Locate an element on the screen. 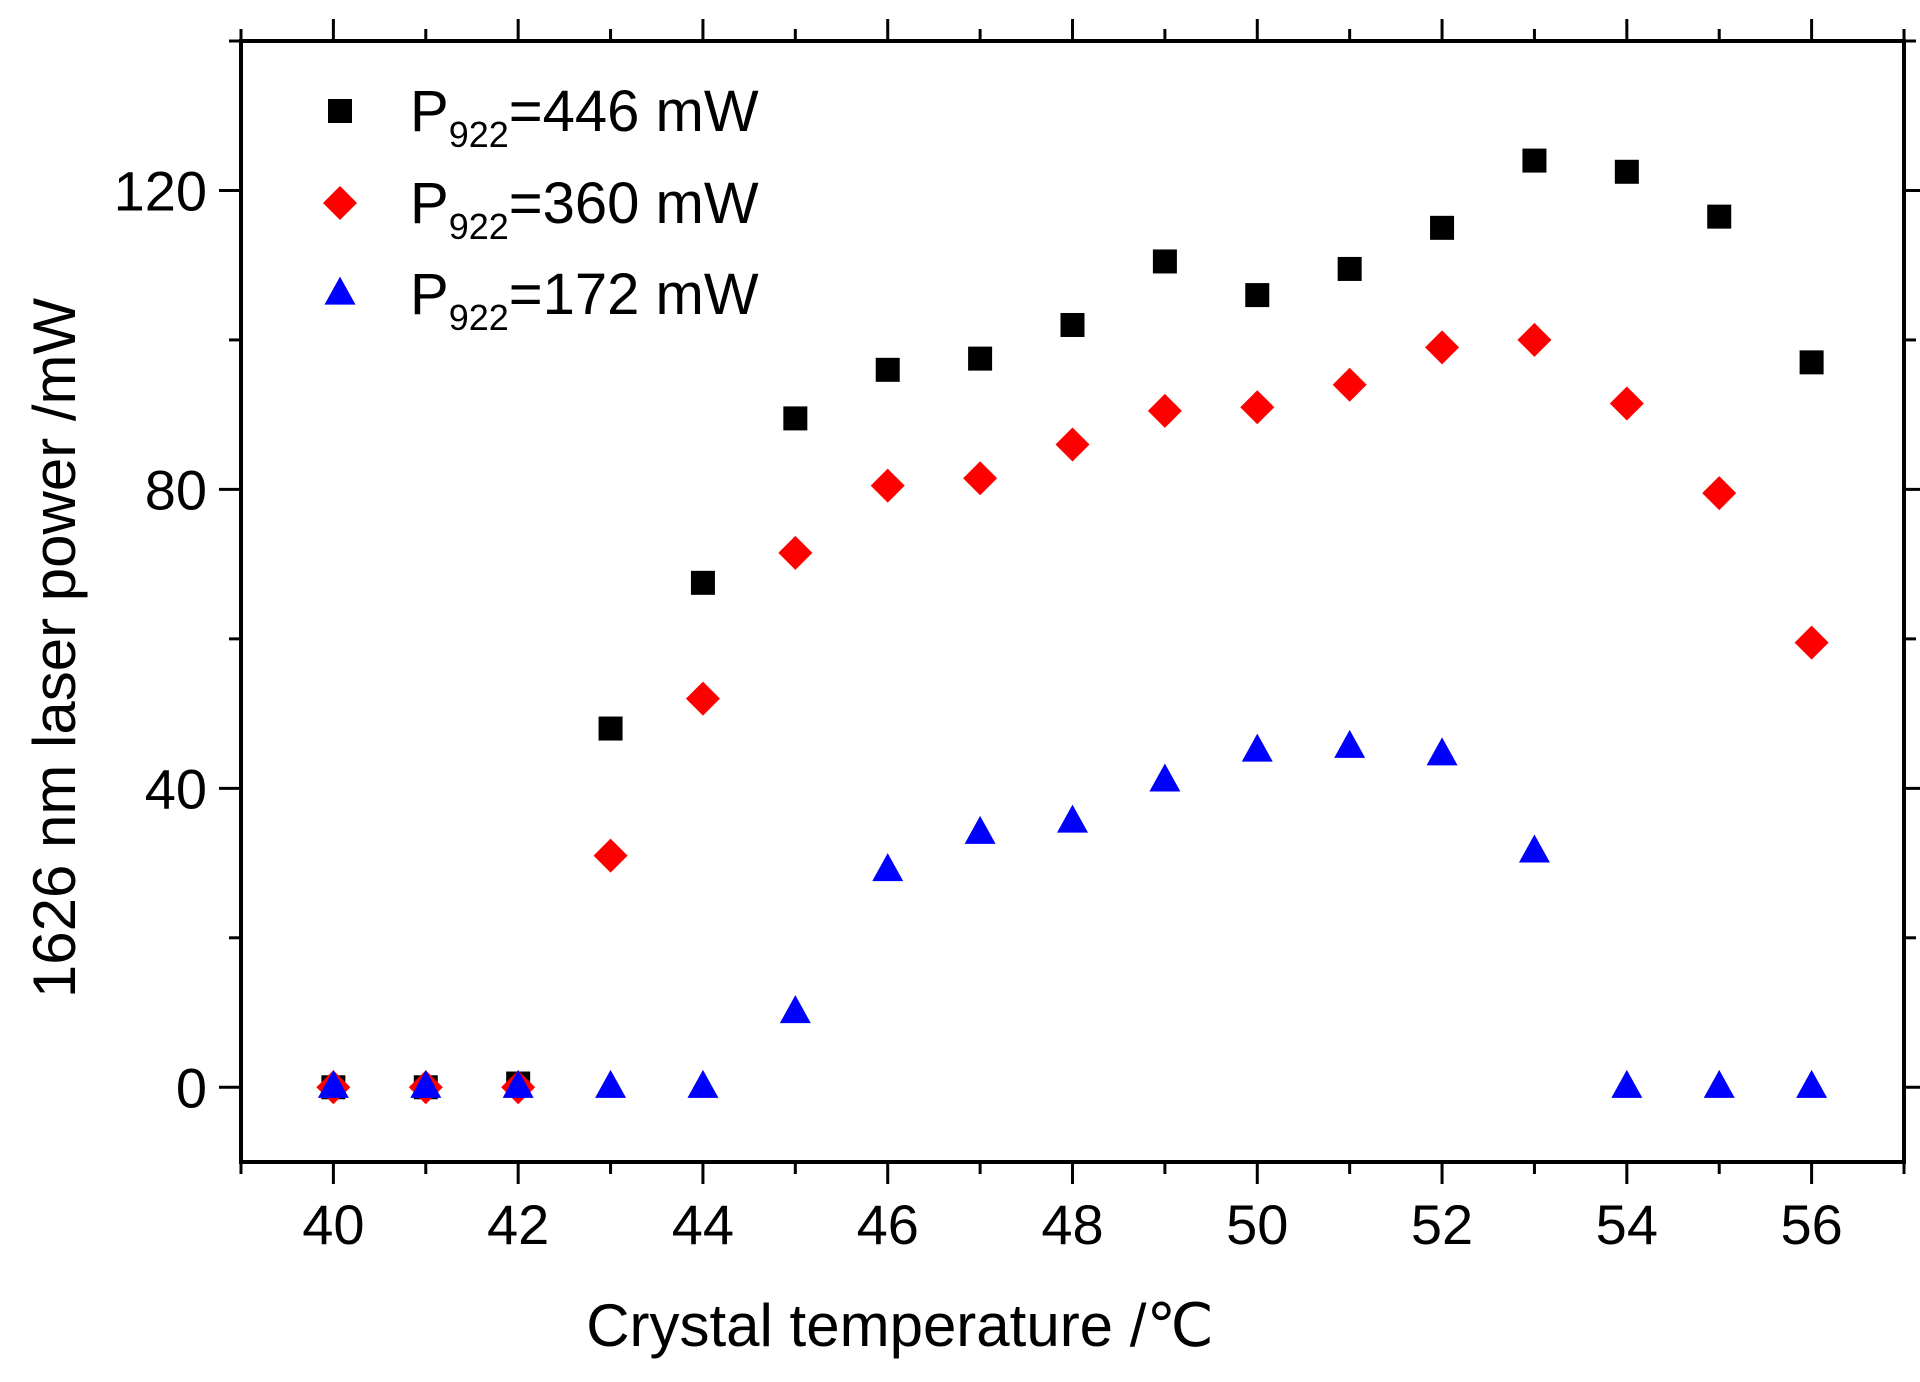 This screenshot has width=1920, height=1382. x-tick-label: 54 is located at coordinates (1627, 1224).